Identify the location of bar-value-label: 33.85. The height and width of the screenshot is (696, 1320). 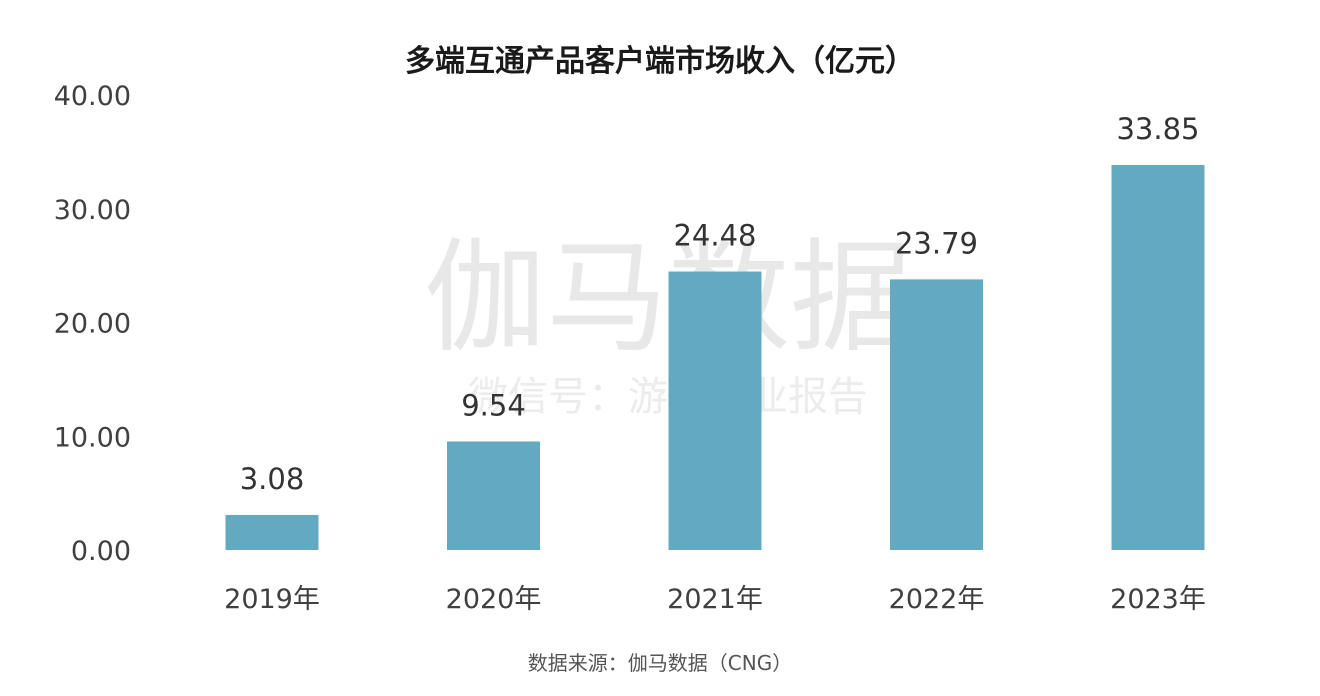
(1157, 129).